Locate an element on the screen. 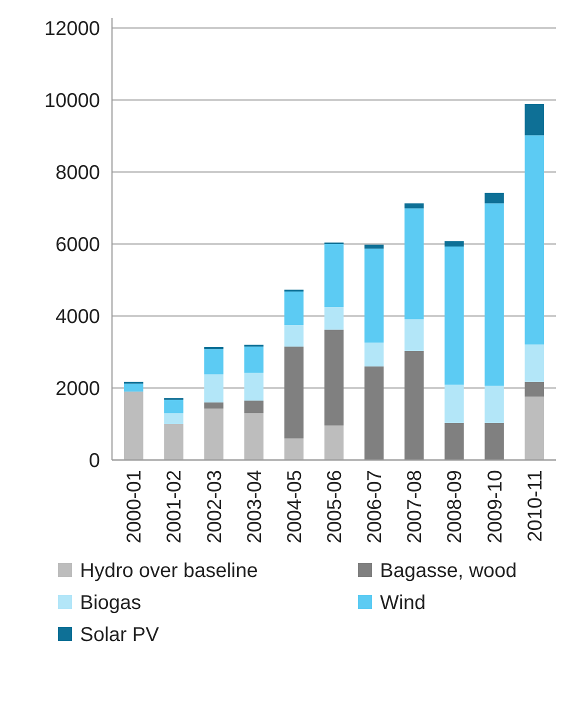  y-tick-label: 8000 is located at coordinates (78, 173).